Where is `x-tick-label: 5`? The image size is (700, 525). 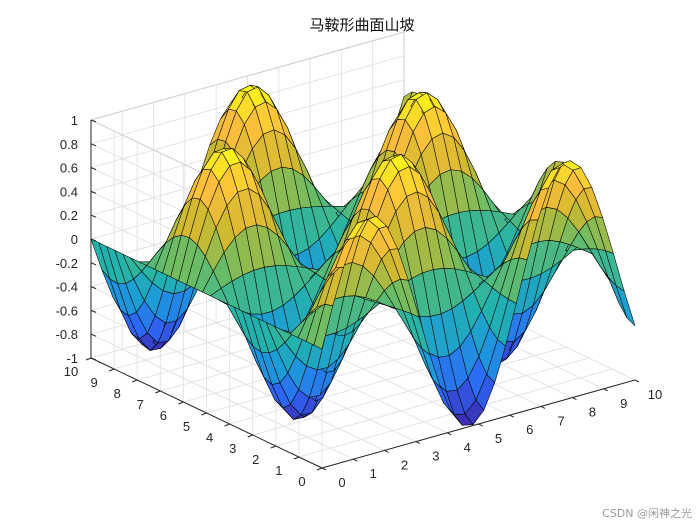
x-tick-label: 5 is located at coordinates (498, 438).